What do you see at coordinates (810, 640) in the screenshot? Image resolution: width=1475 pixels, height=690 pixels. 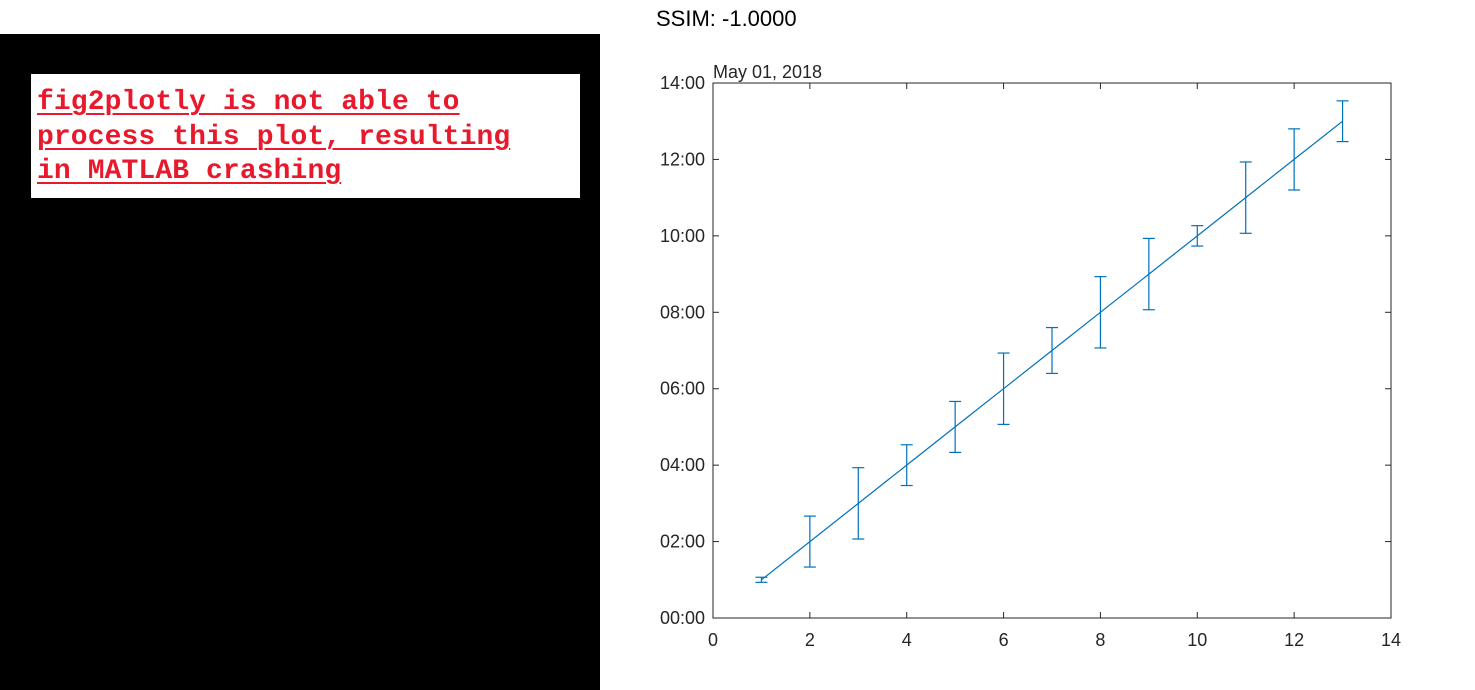 I see `x-tick-label: 2` at bounding box center [810, 640].